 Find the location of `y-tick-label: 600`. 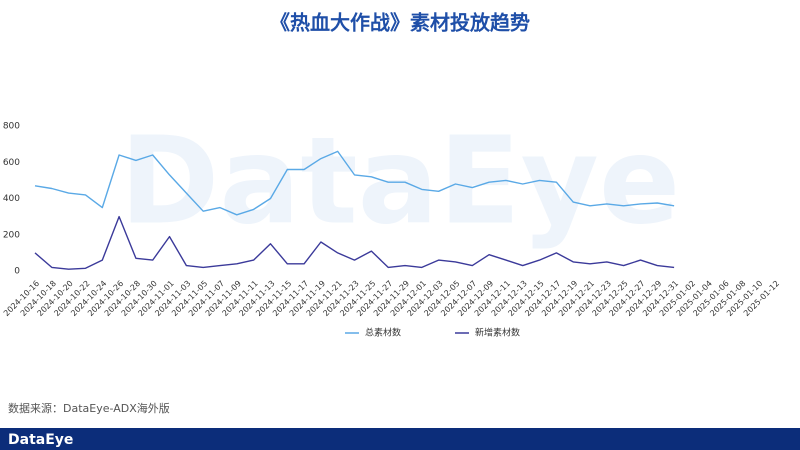

y-tick-label: 600 is located at coordinates (11, 163).